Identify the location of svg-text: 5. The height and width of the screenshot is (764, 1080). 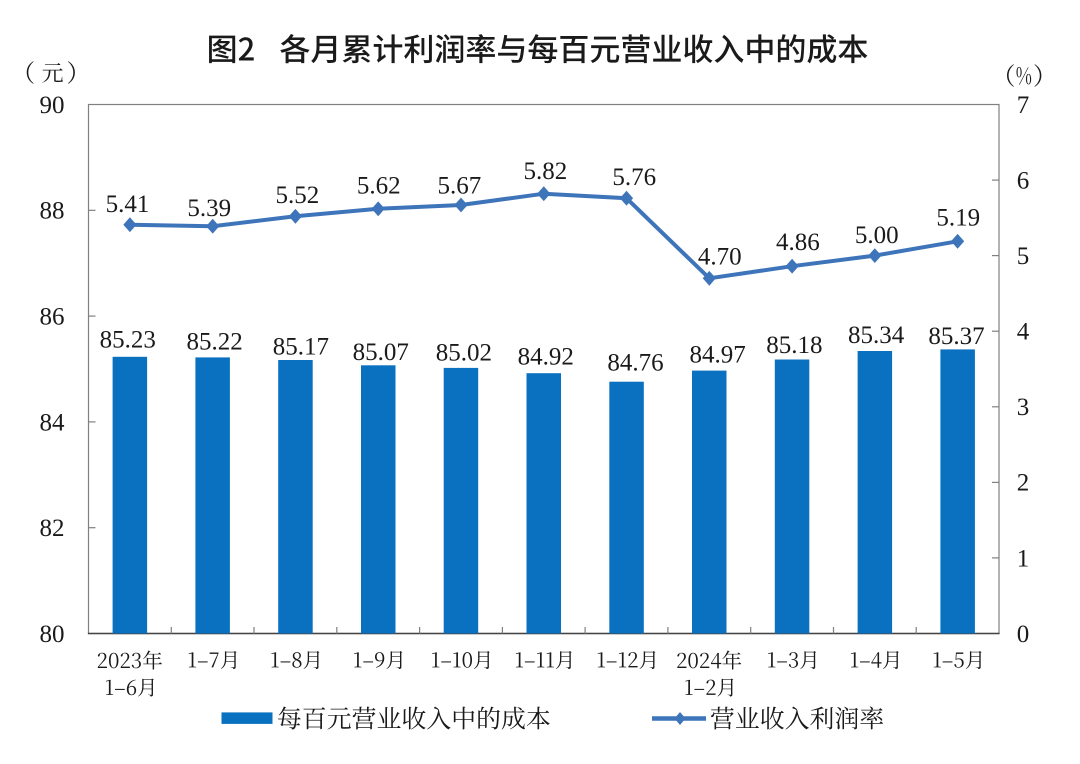
(1023, 256).